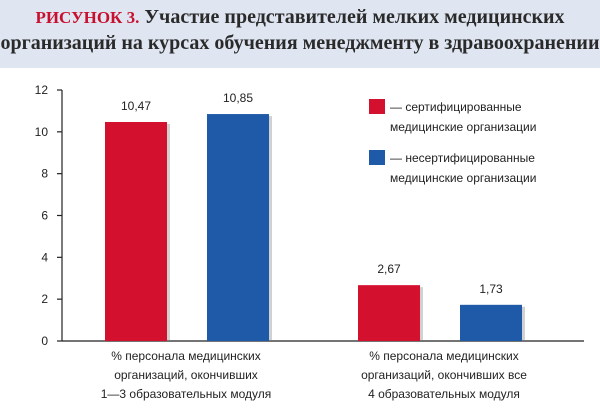 The height and width of the screenshot is (418, 600). Describe the element at coordinates (136, 106) in the screenshot. I see `data-label: 10,47` at that location.